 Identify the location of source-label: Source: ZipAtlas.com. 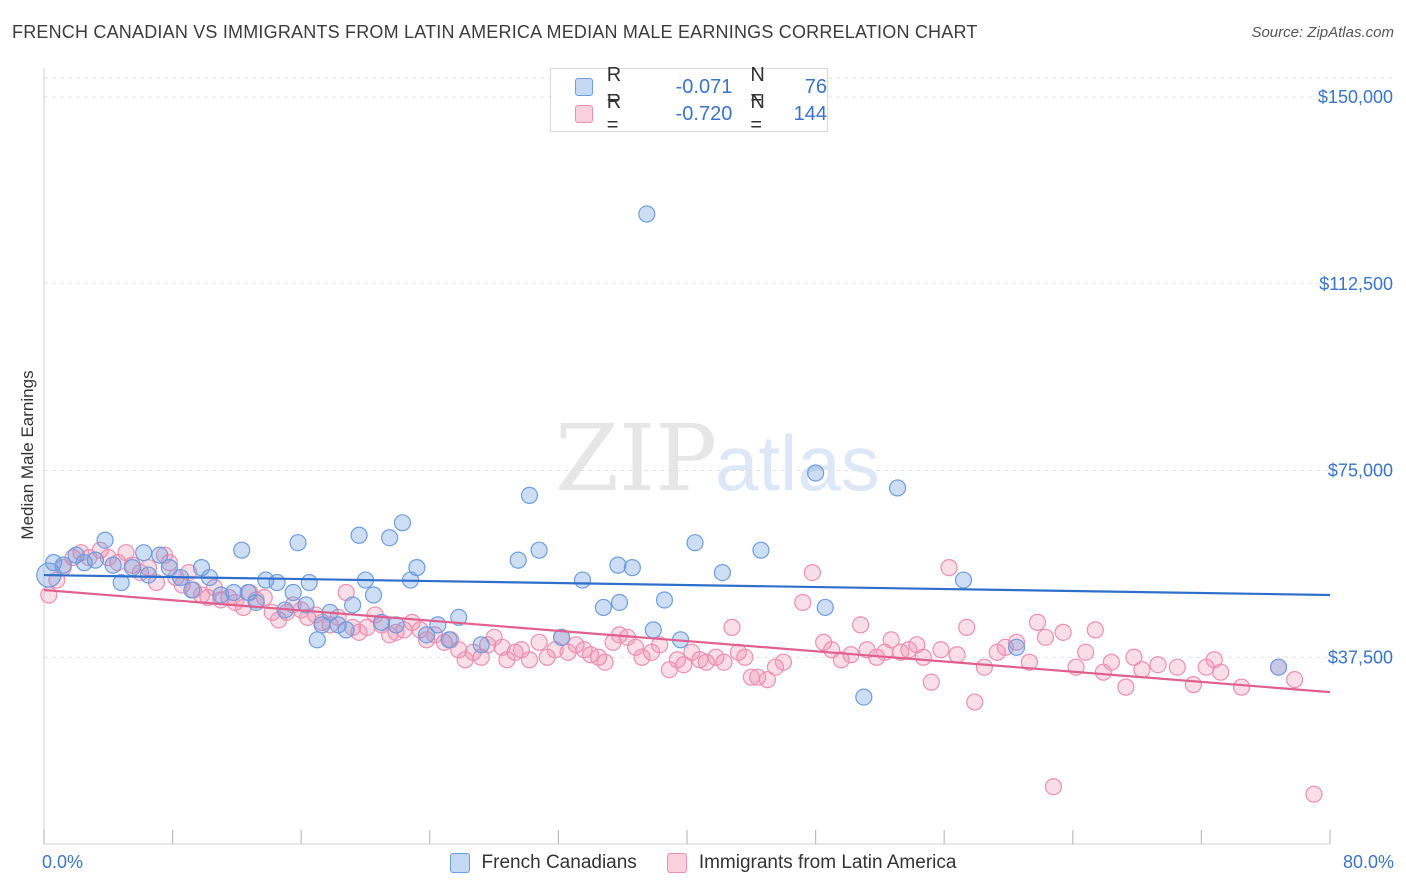
(1322, 32).